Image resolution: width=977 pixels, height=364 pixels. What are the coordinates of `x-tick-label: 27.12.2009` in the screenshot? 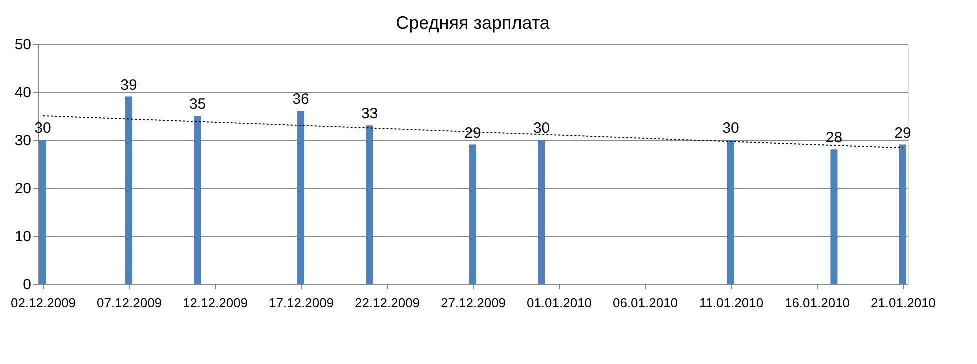 It's located at (473, 303).